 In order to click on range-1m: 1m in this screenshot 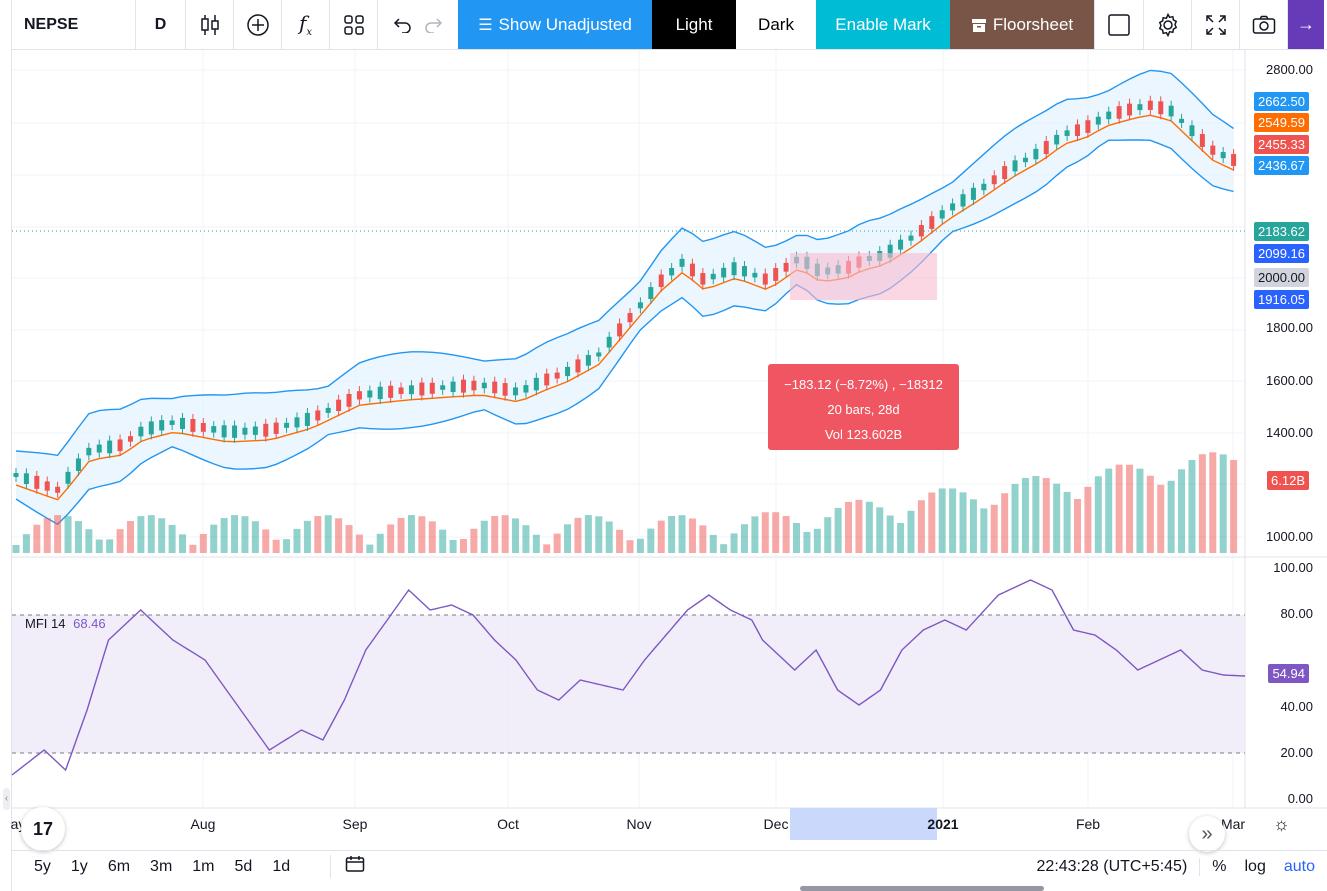, I will do `click(203, 866)`.